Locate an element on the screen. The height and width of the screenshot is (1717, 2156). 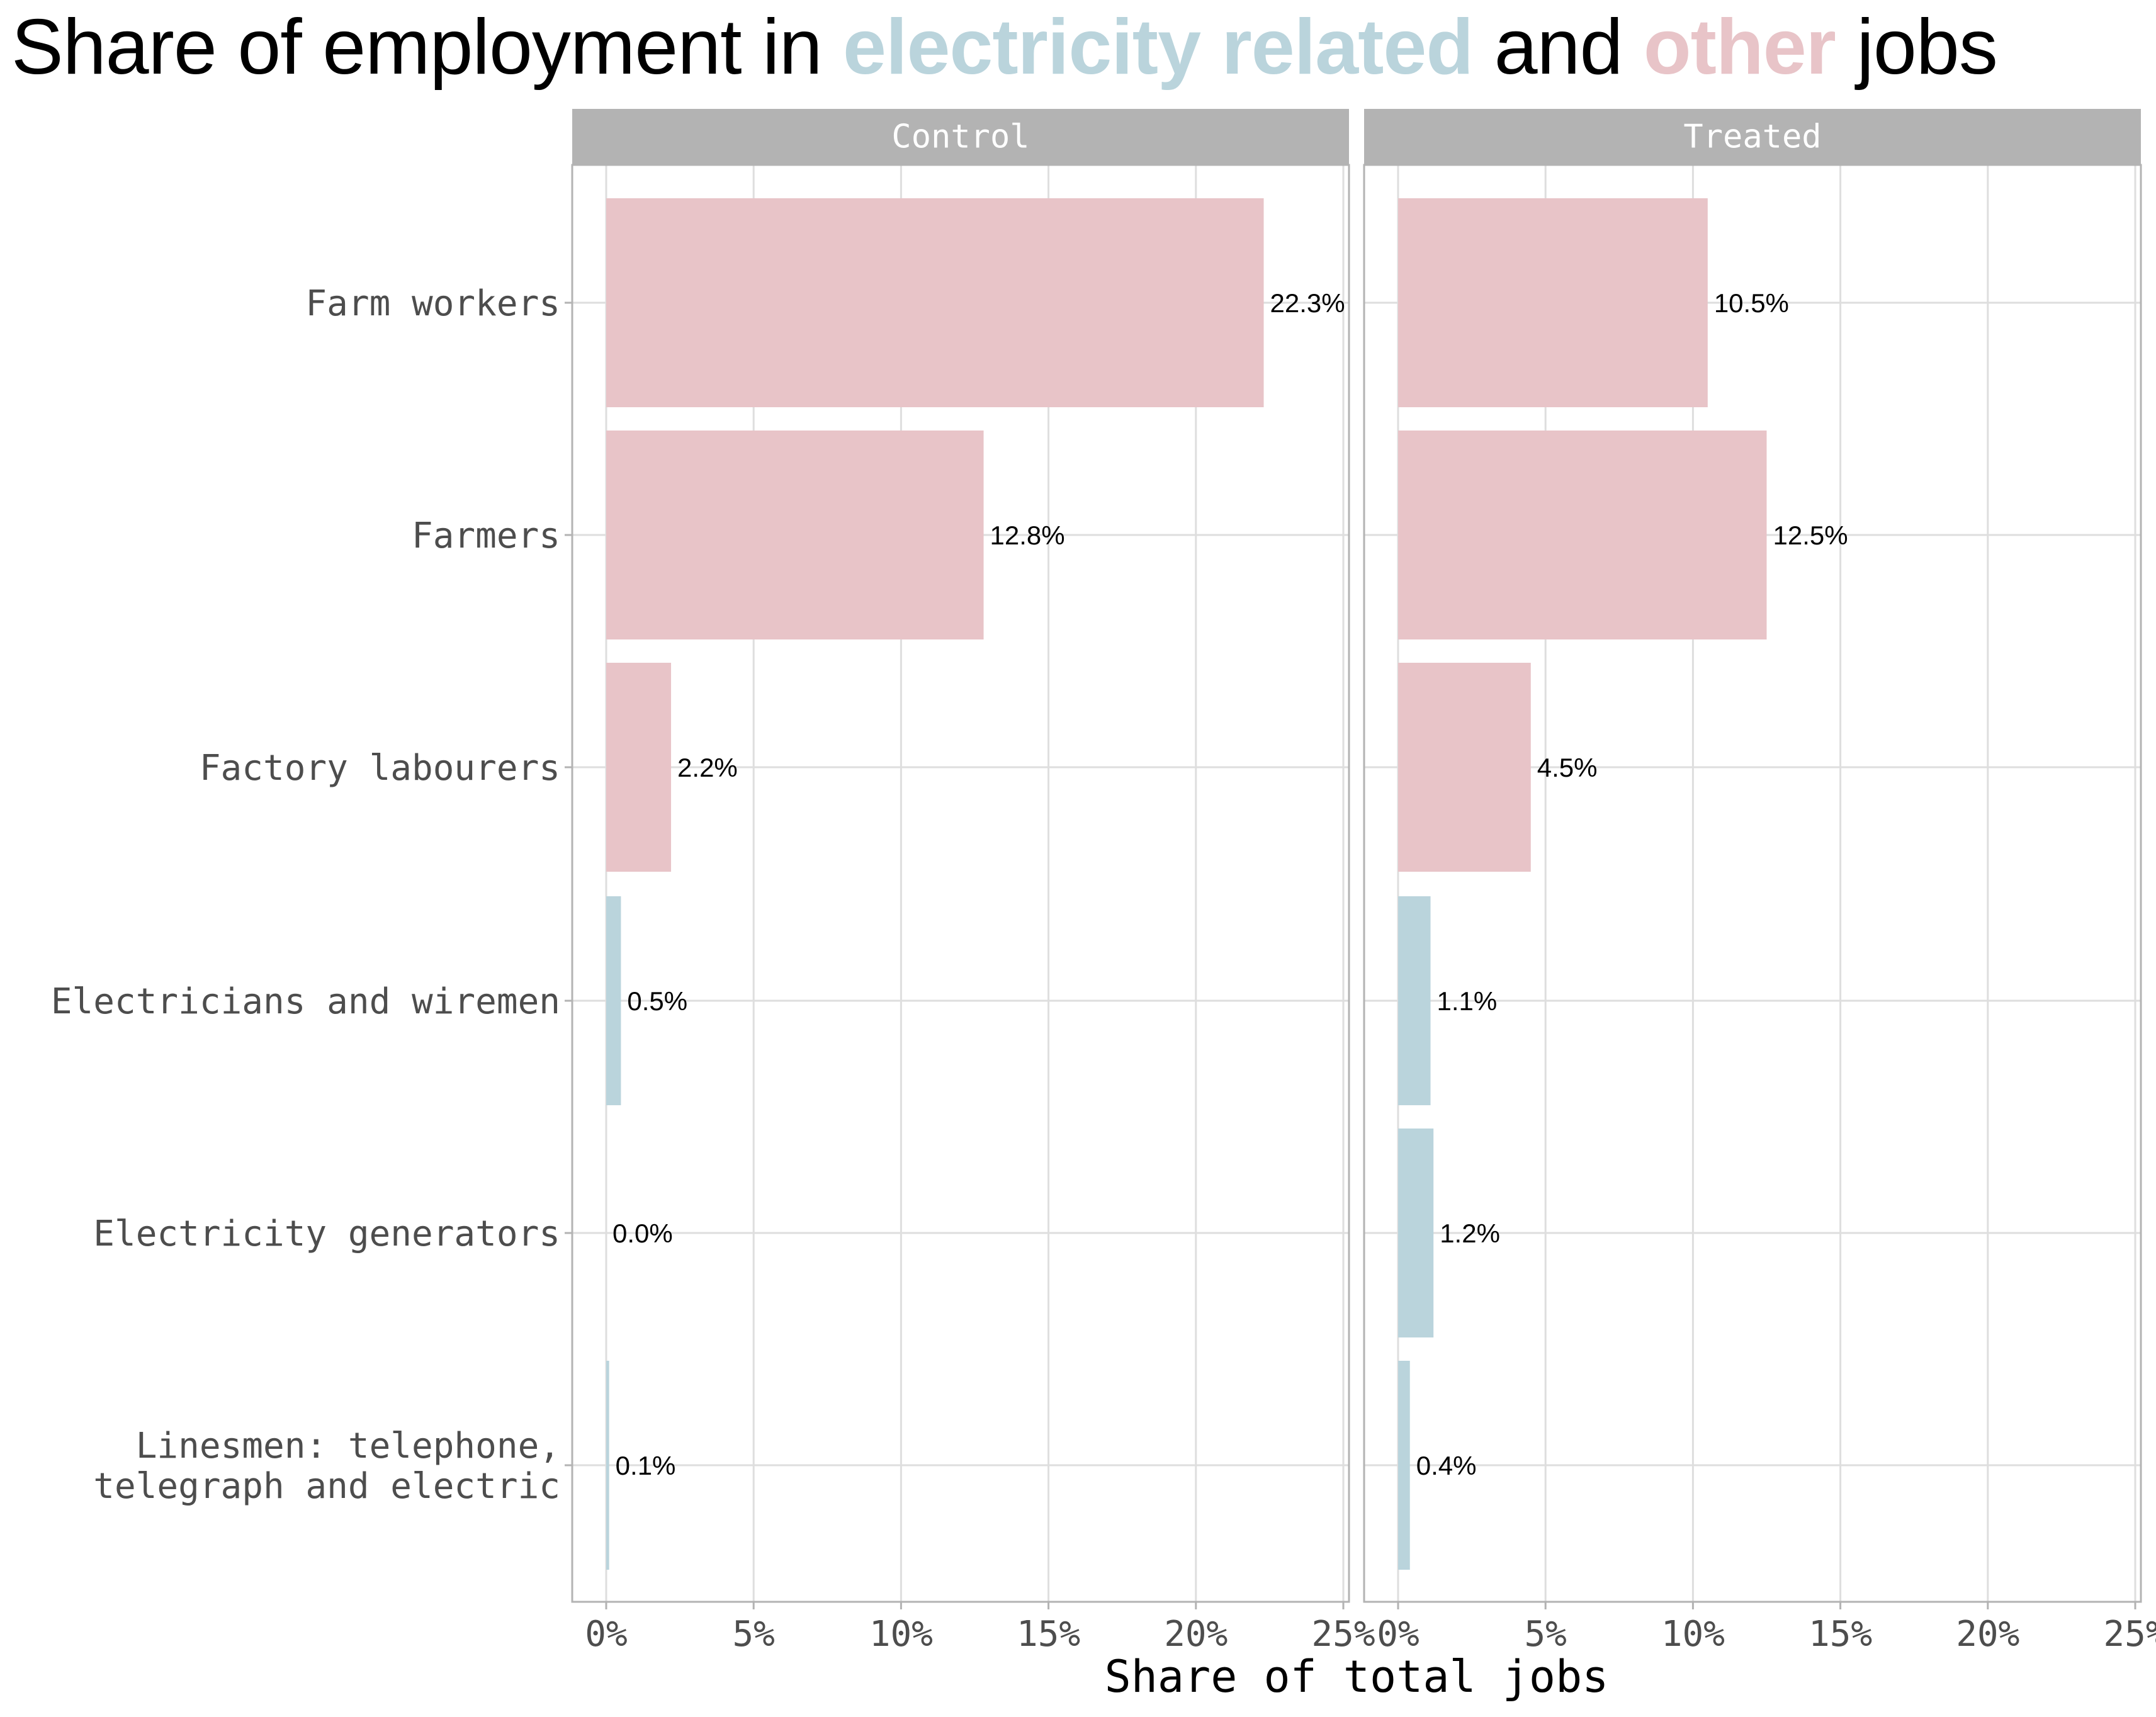
data-label: 10.5% is located at coordinates (1751, 303).